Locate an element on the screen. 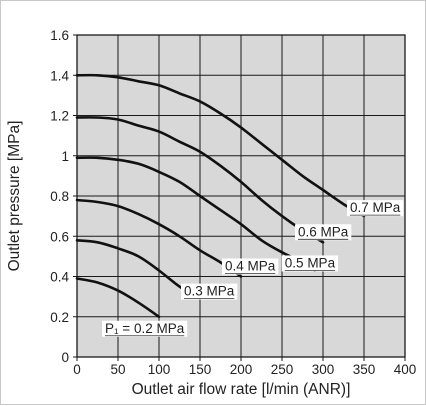 The width and height of the screenshot is (426, 406). series-label: 0.3 MPa is located at coordinates (209, 291).